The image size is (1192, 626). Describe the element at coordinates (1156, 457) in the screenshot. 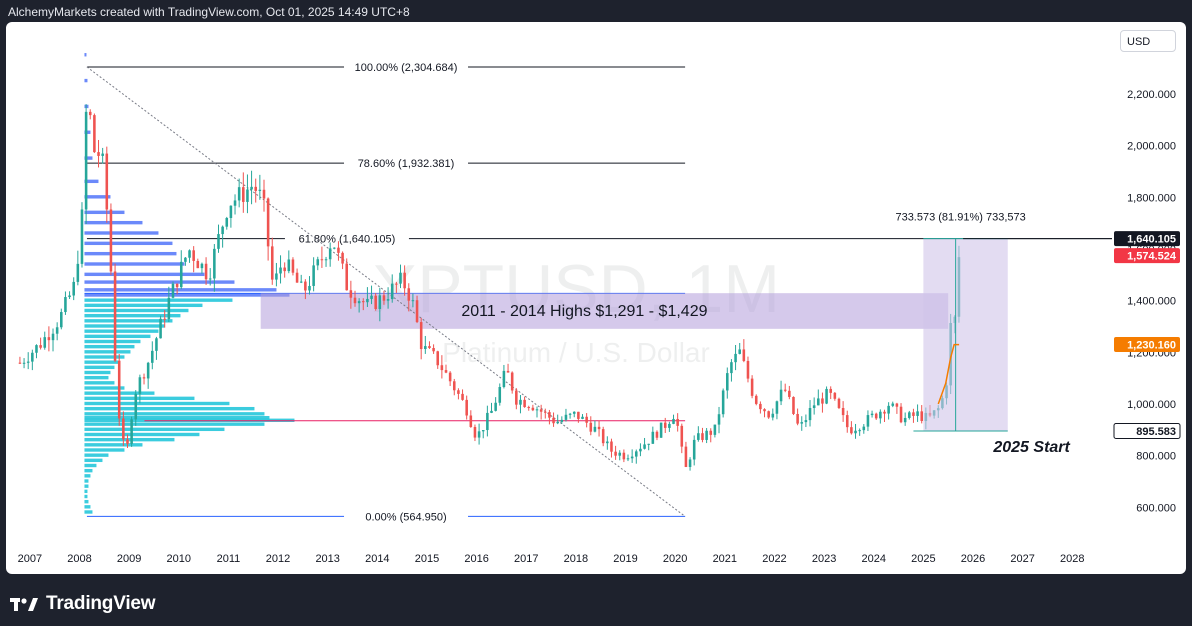

I see `price-axis-tick: 800.000` at that location.